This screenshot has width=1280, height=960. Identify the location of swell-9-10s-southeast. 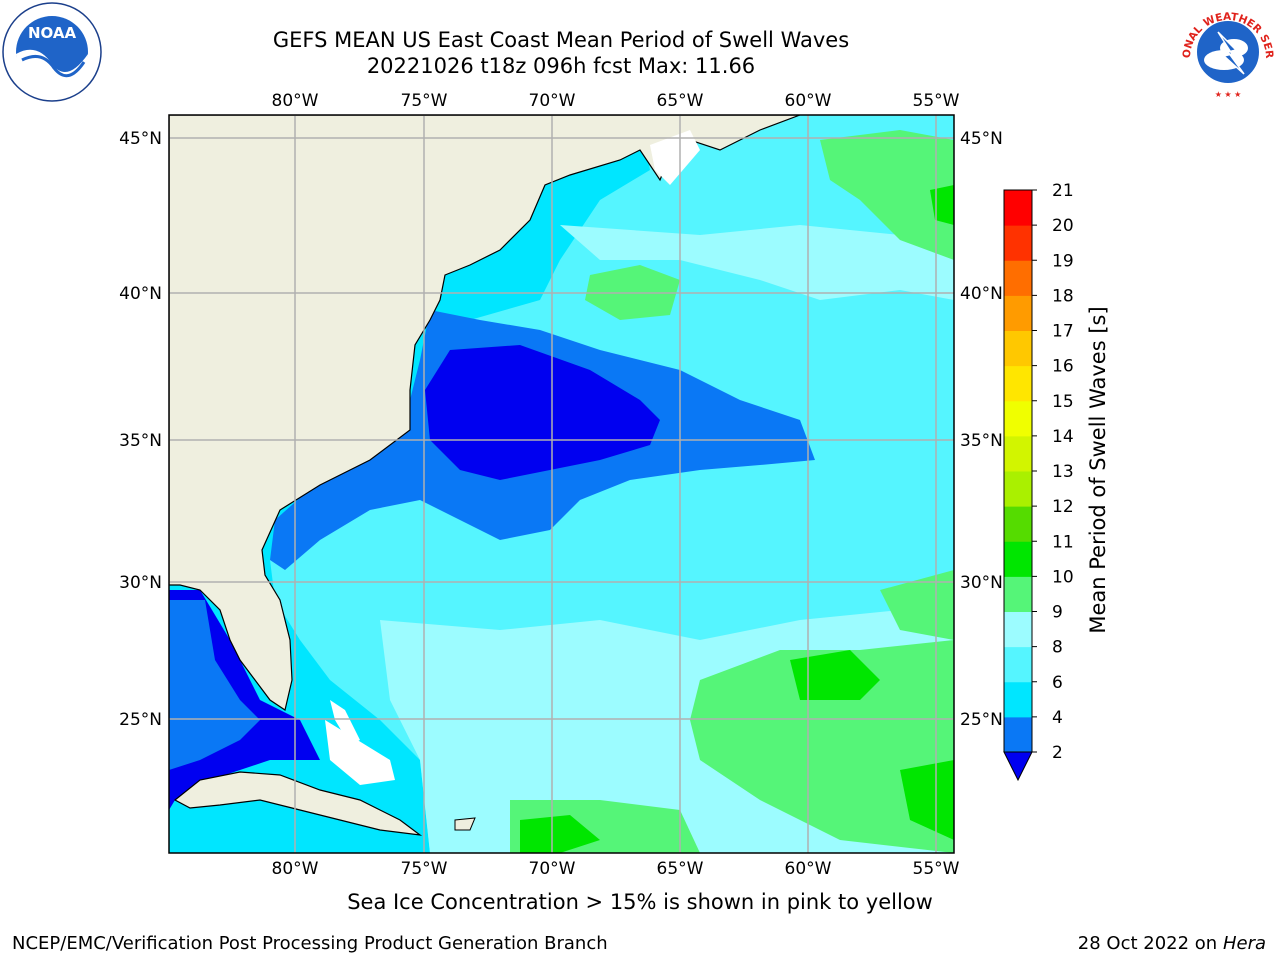
(822, 746).